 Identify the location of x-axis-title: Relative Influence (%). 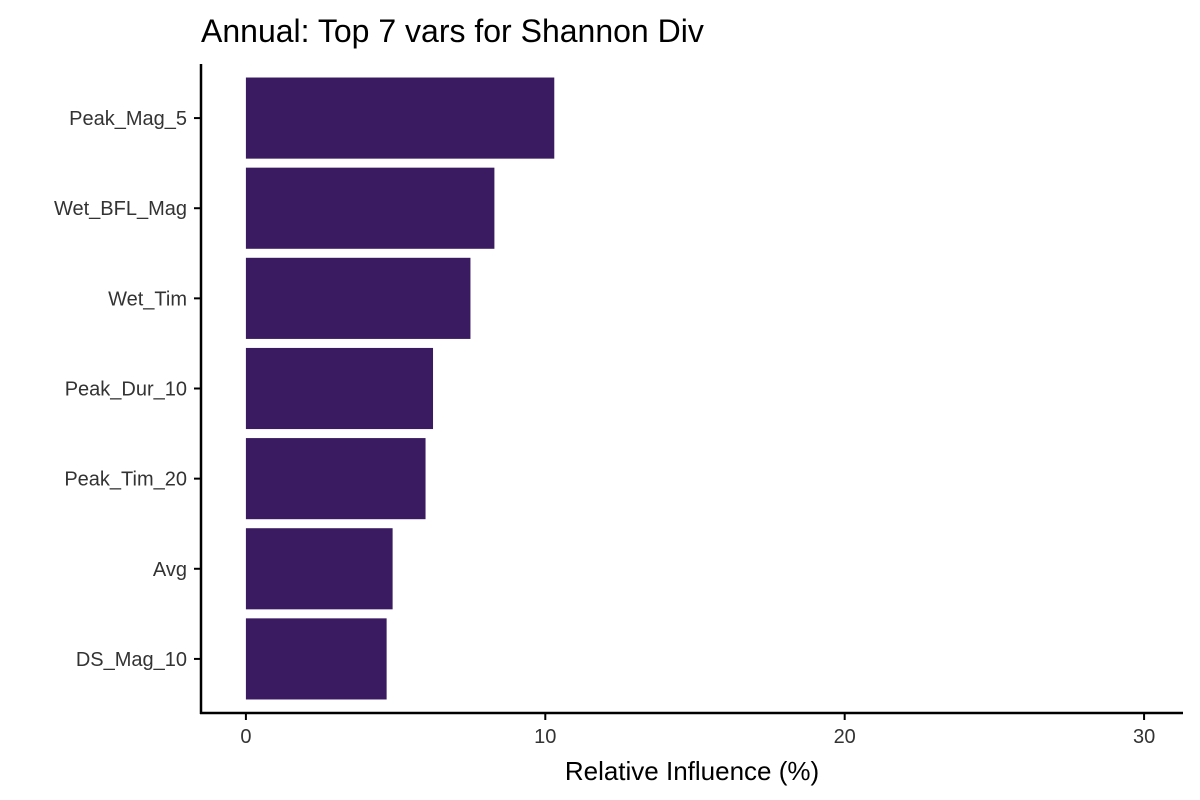
(692, 771).